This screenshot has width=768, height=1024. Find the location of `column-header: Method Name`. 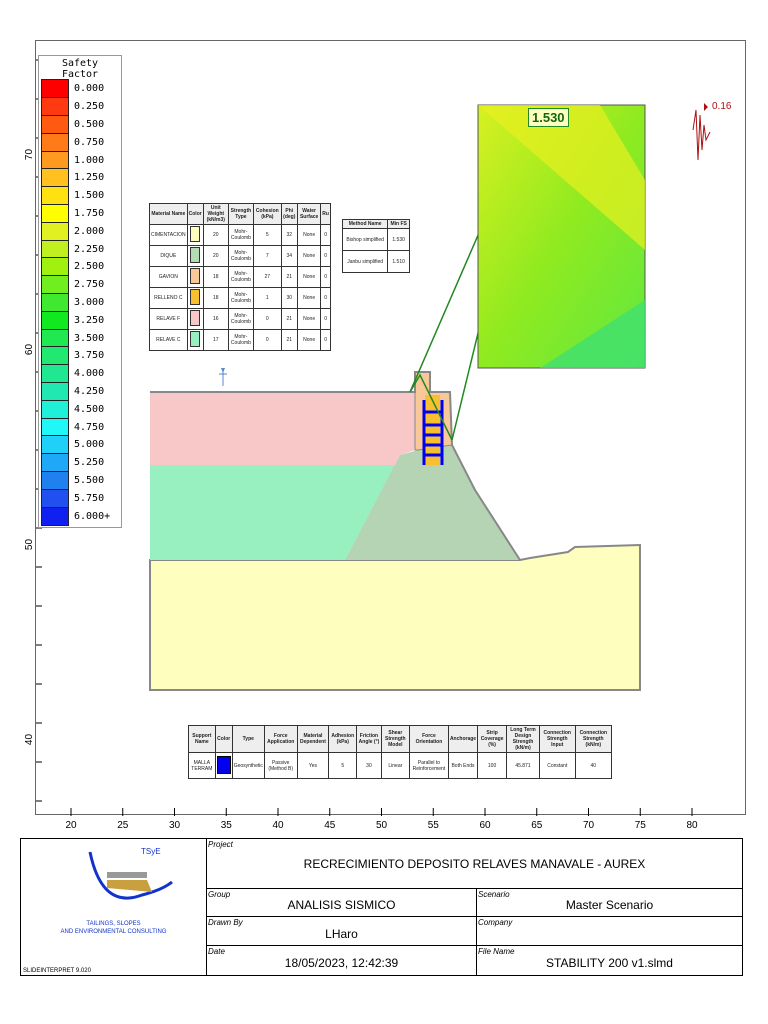

column-header: Method Name is located at coordinates (365, 224).